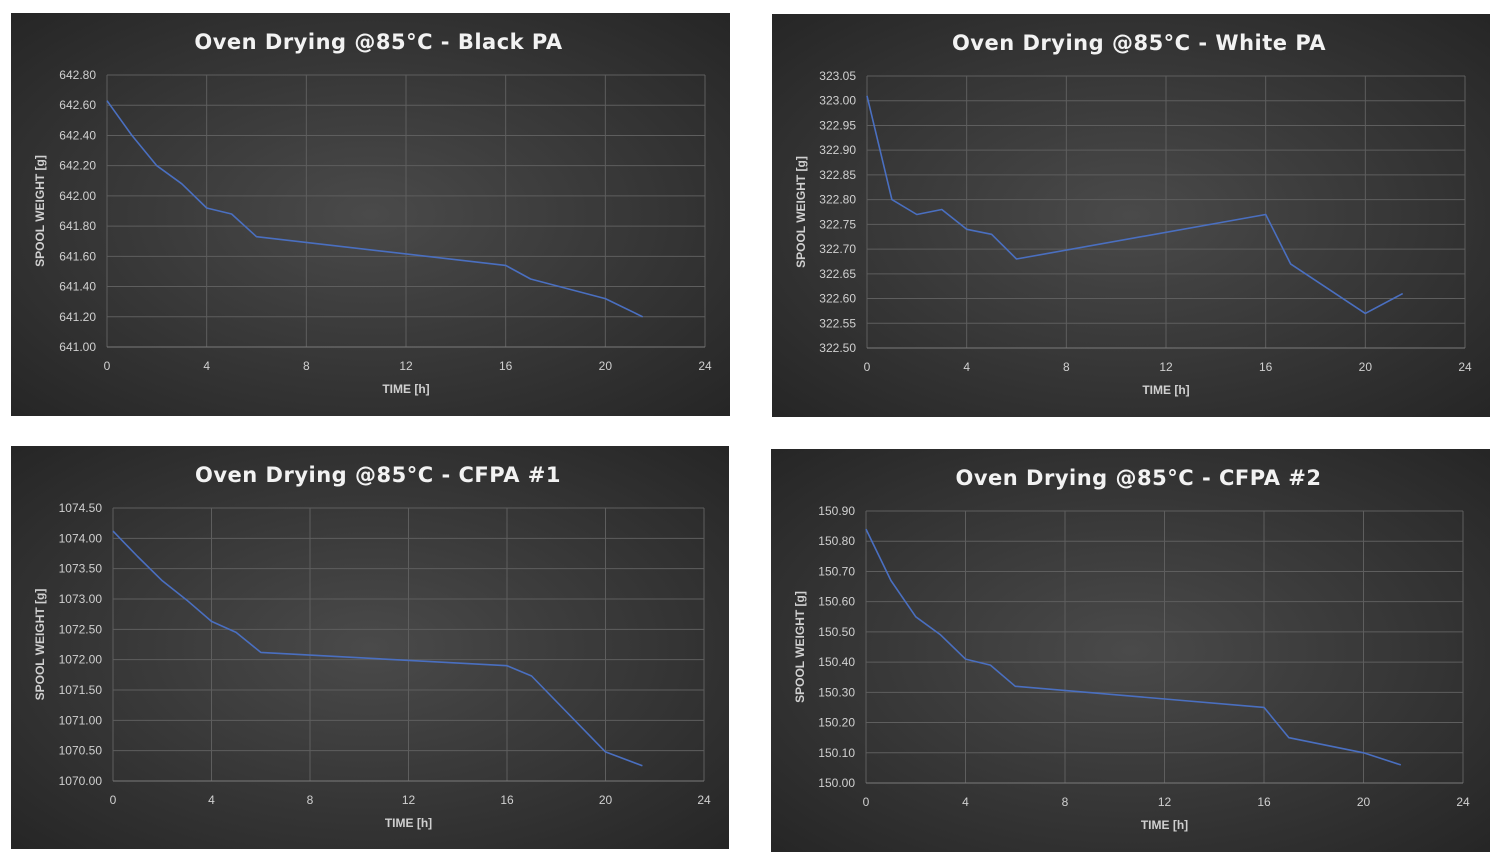 The height and width of the screenshot is (865, 1500). What do you see at coordinates (81, 599) in the screenshot?
I see `y-tick-label: 1073.00` at bounding box center [81, 599].